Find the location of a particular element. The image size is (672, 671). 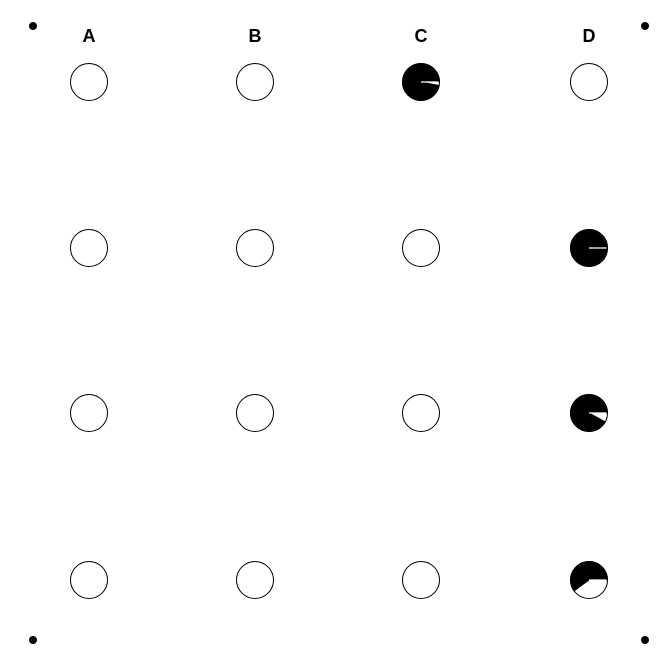

cell-circle-b1 is located at coordinates (255, 82).